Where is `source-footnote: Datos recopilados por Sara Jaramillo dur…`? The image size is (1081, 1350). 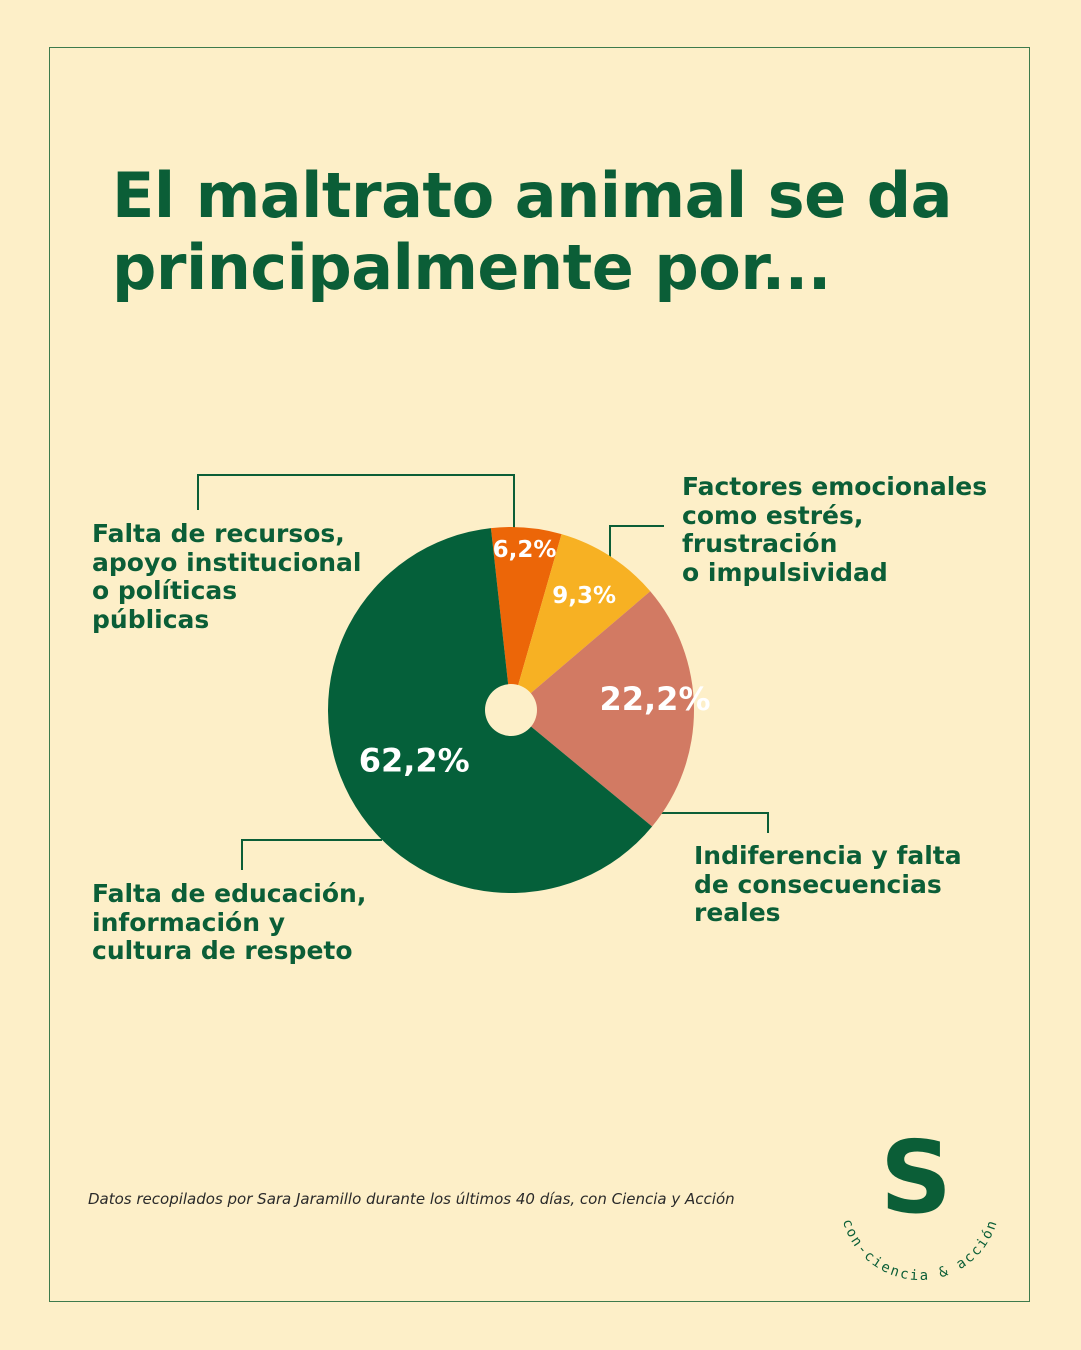
source-footnote: Datos recopilados por Sara Jaramillo dur… is located at coordinates (411, 1199).